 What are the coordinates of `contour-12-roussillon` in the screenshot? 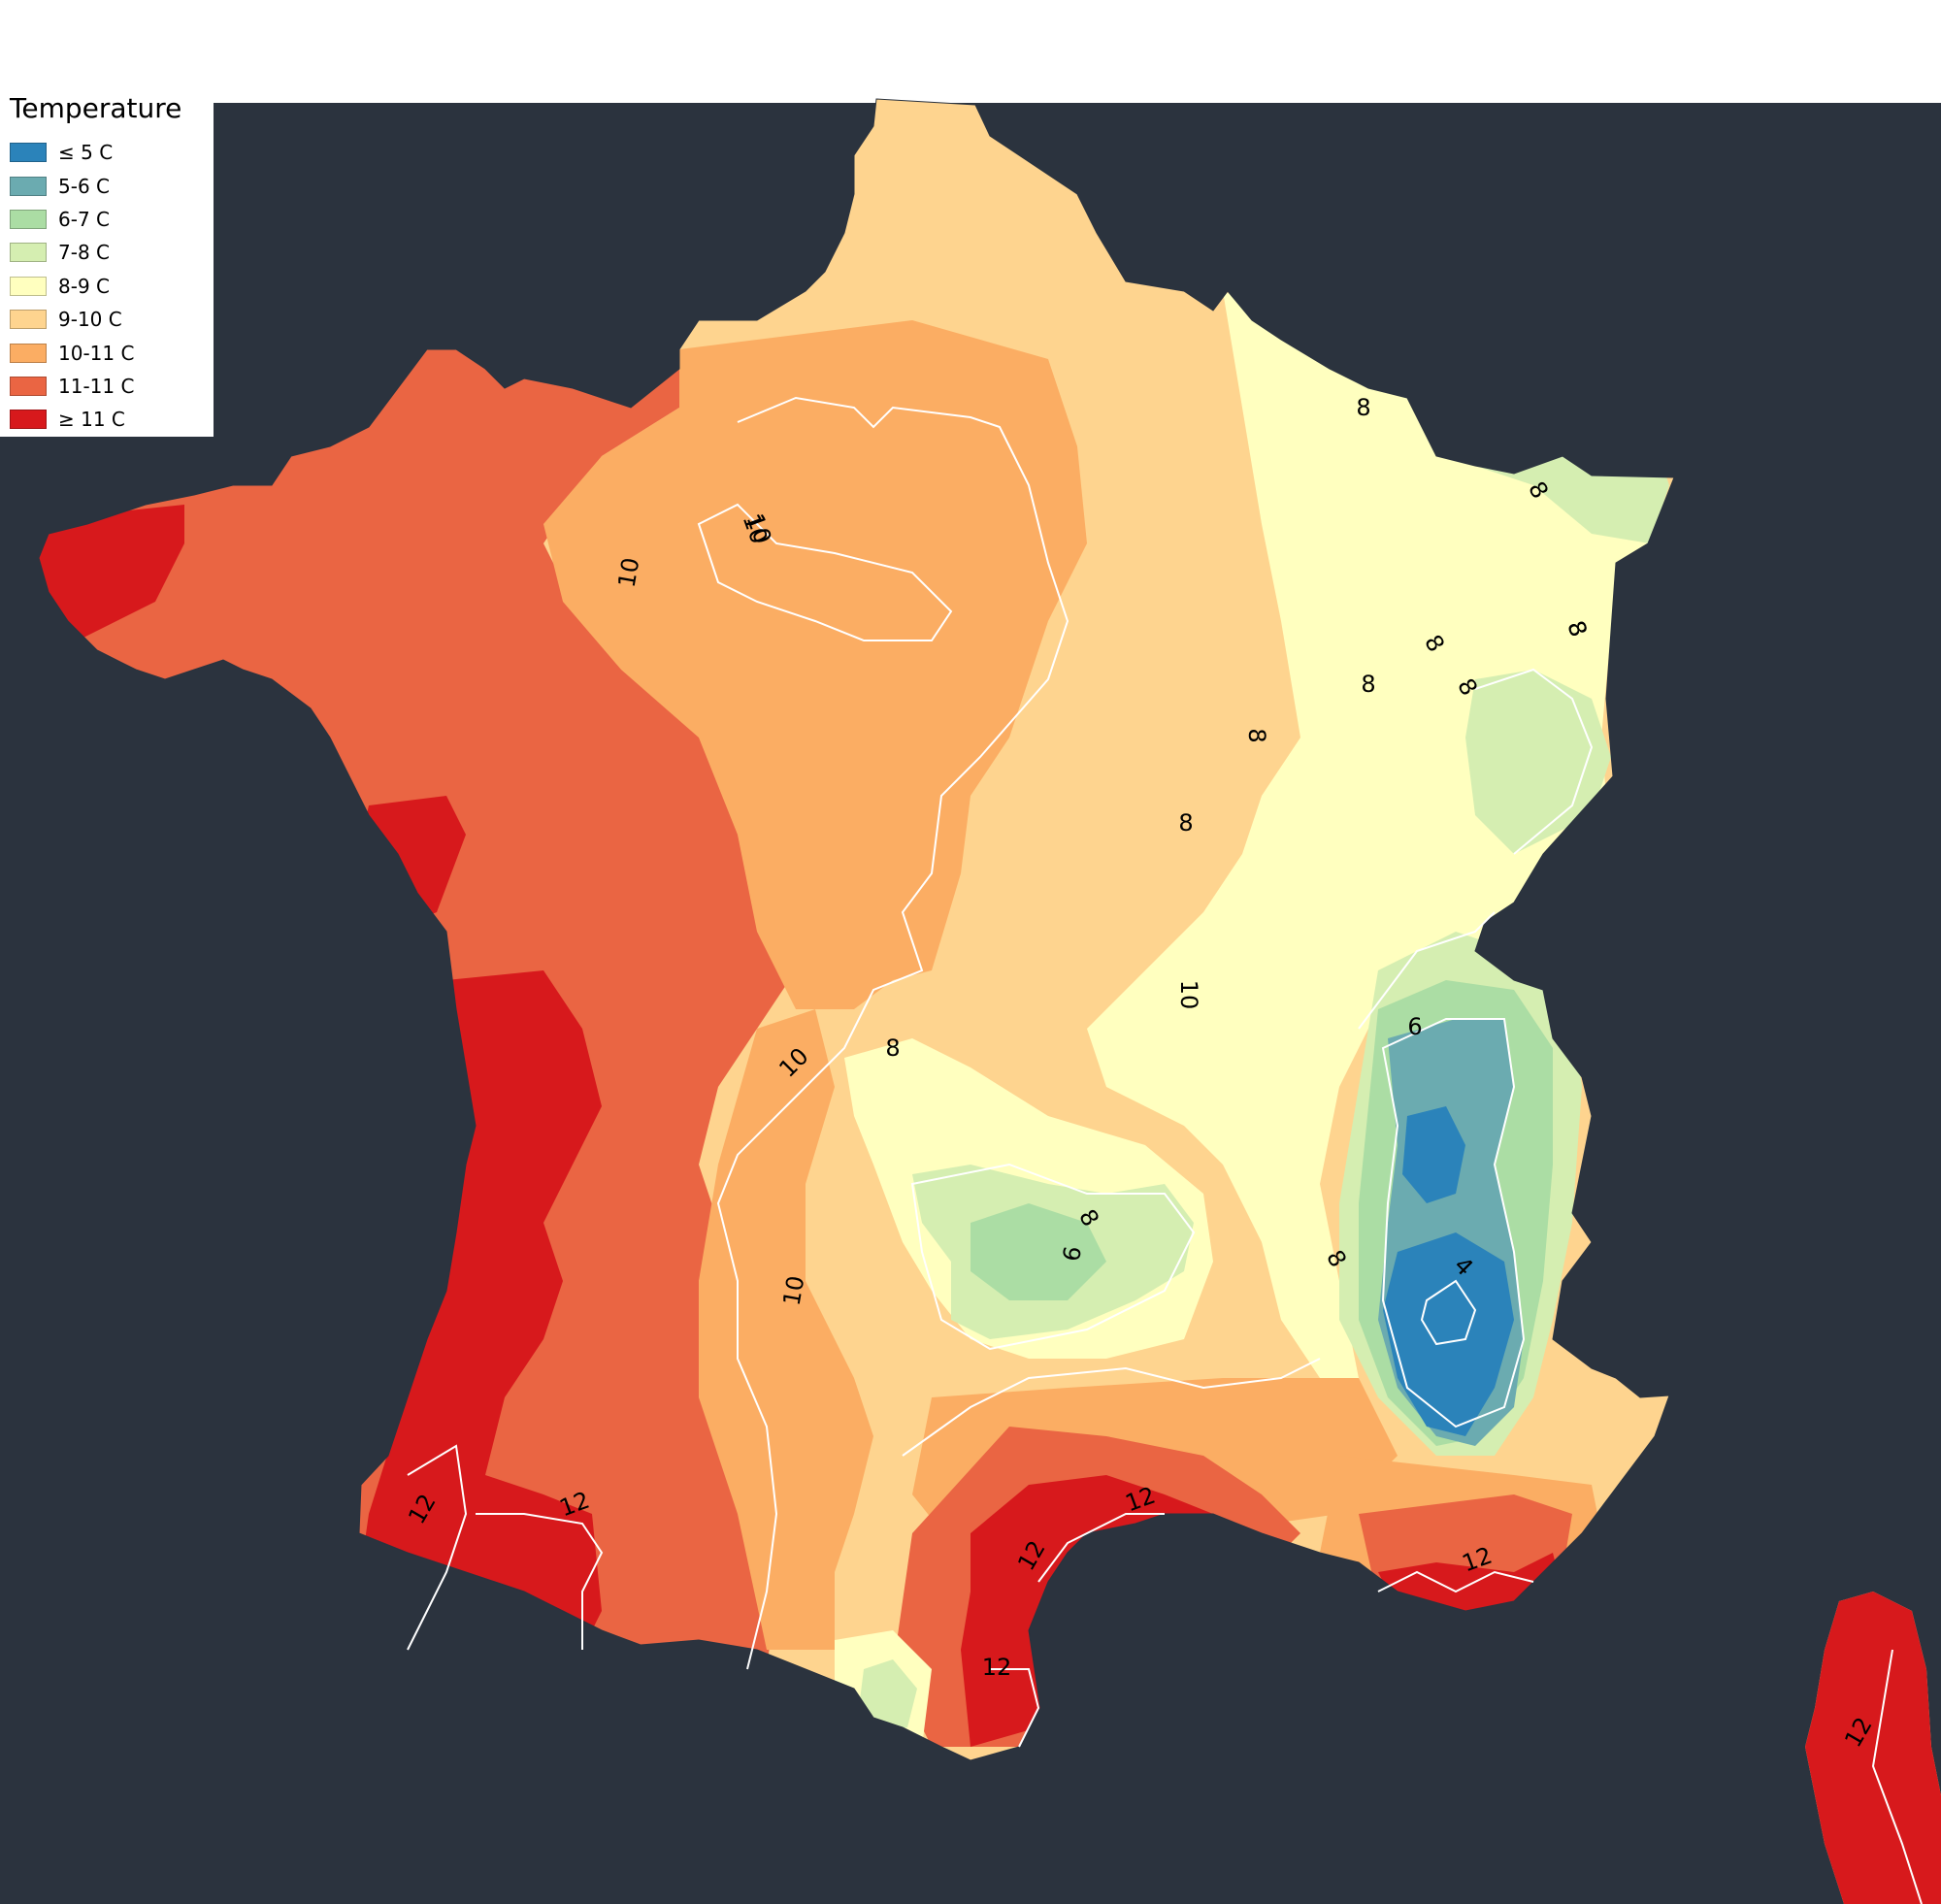 It's located at (1015, 1708).